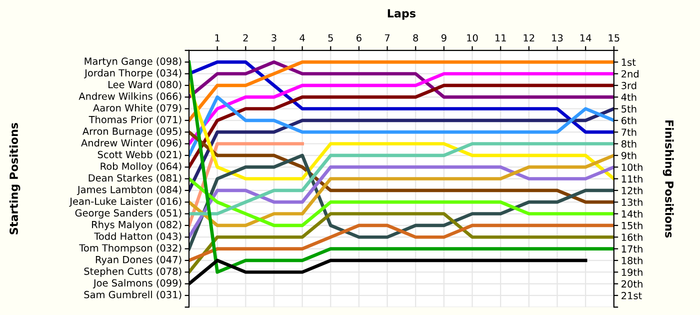 The height and width of the screenshot is (315, 700). I want to click on x-tick-label: 14, so click(586, 38).